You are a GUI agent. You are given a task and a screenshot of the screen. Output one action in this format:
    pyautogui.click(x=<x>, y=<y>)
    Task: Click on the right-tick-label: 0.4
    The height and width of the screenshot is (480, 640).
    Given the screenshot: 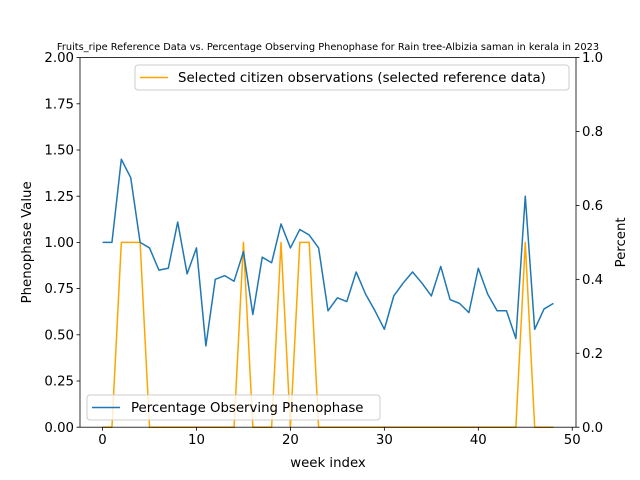 What is the action you would take?
    pyautogui.click(x=592, y=280)
    